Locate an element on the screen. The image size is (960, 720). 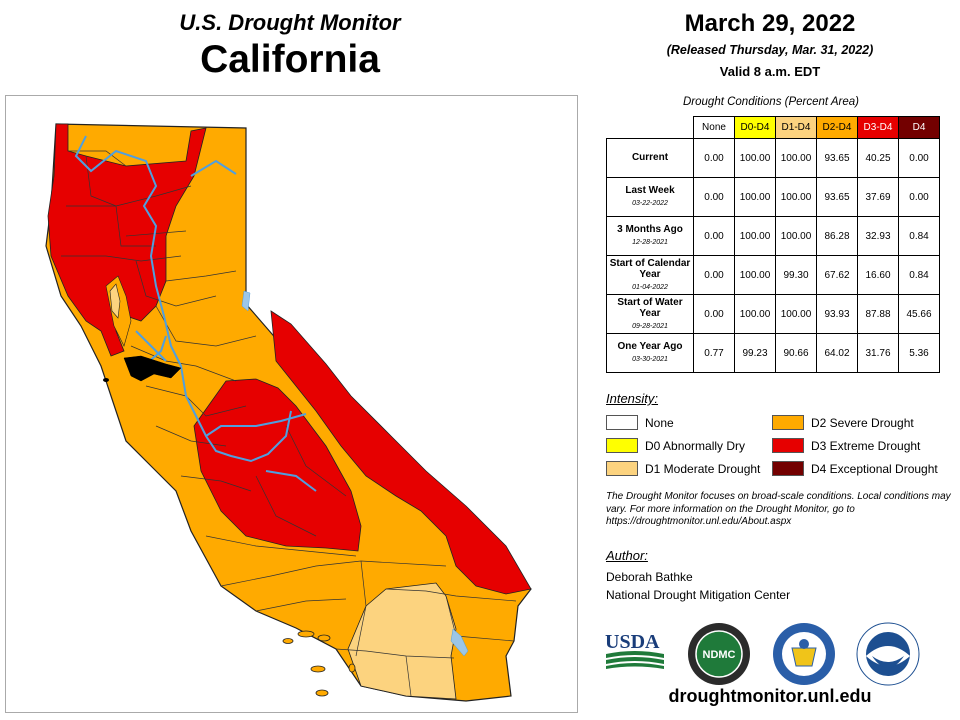
column-header: D3-D4 is located at coordinates (878, 127).